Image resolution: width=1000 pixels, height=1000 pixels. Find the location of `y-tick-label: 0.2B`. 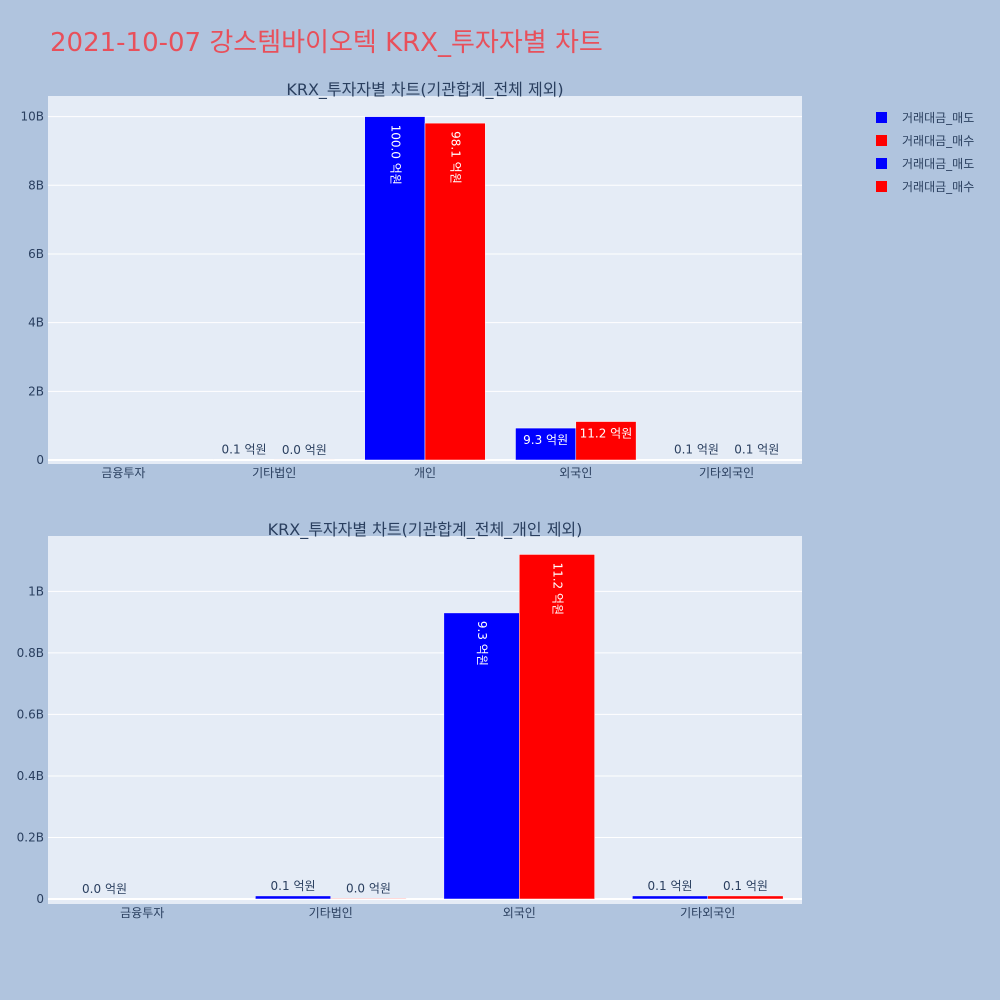

y-tick-label: 0.2B is located at coordinates (30, 837).